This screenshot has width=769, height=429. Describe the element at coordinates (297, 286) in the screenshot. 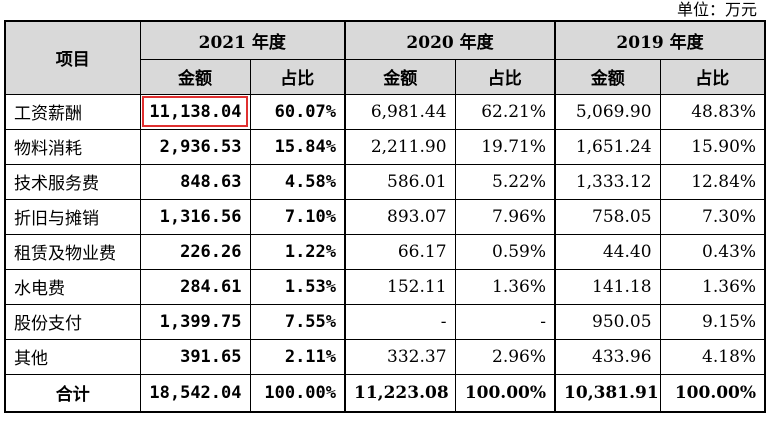

I see `ratio-2021: 1.53%` at that location.